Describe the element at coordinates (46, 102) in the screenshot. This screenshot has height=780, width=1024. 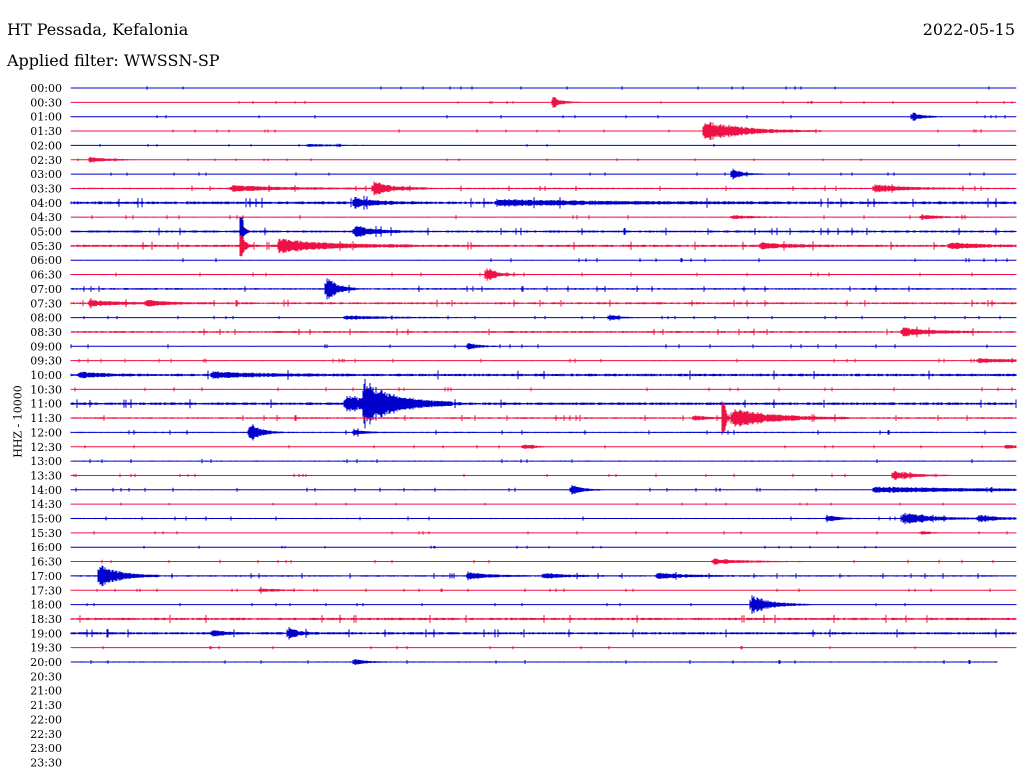
I see `time-tick-label: 00:30` at that location.